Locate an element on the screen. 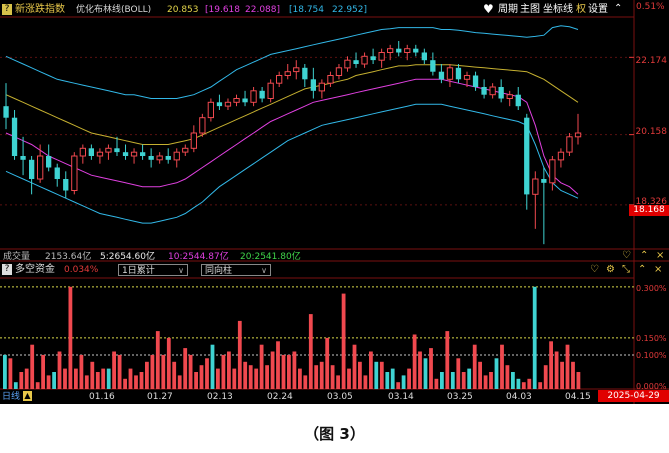  volume-ma20: 20:2541.80亿 is located at coordinates (270, 257).